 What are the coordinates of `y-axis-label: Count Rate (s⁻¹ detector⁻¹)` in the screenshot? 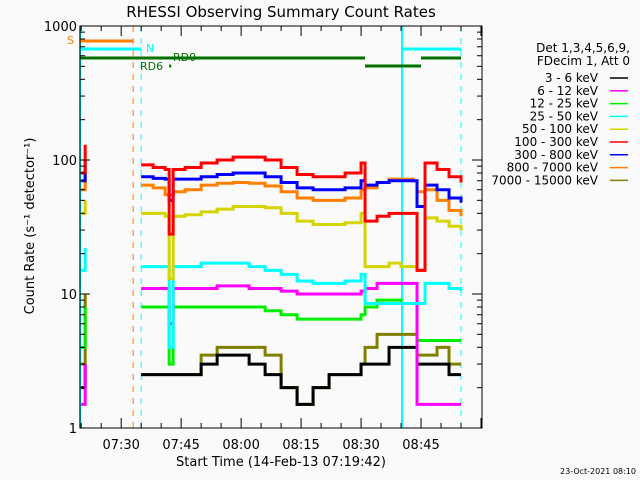 It's located at (30, 226).